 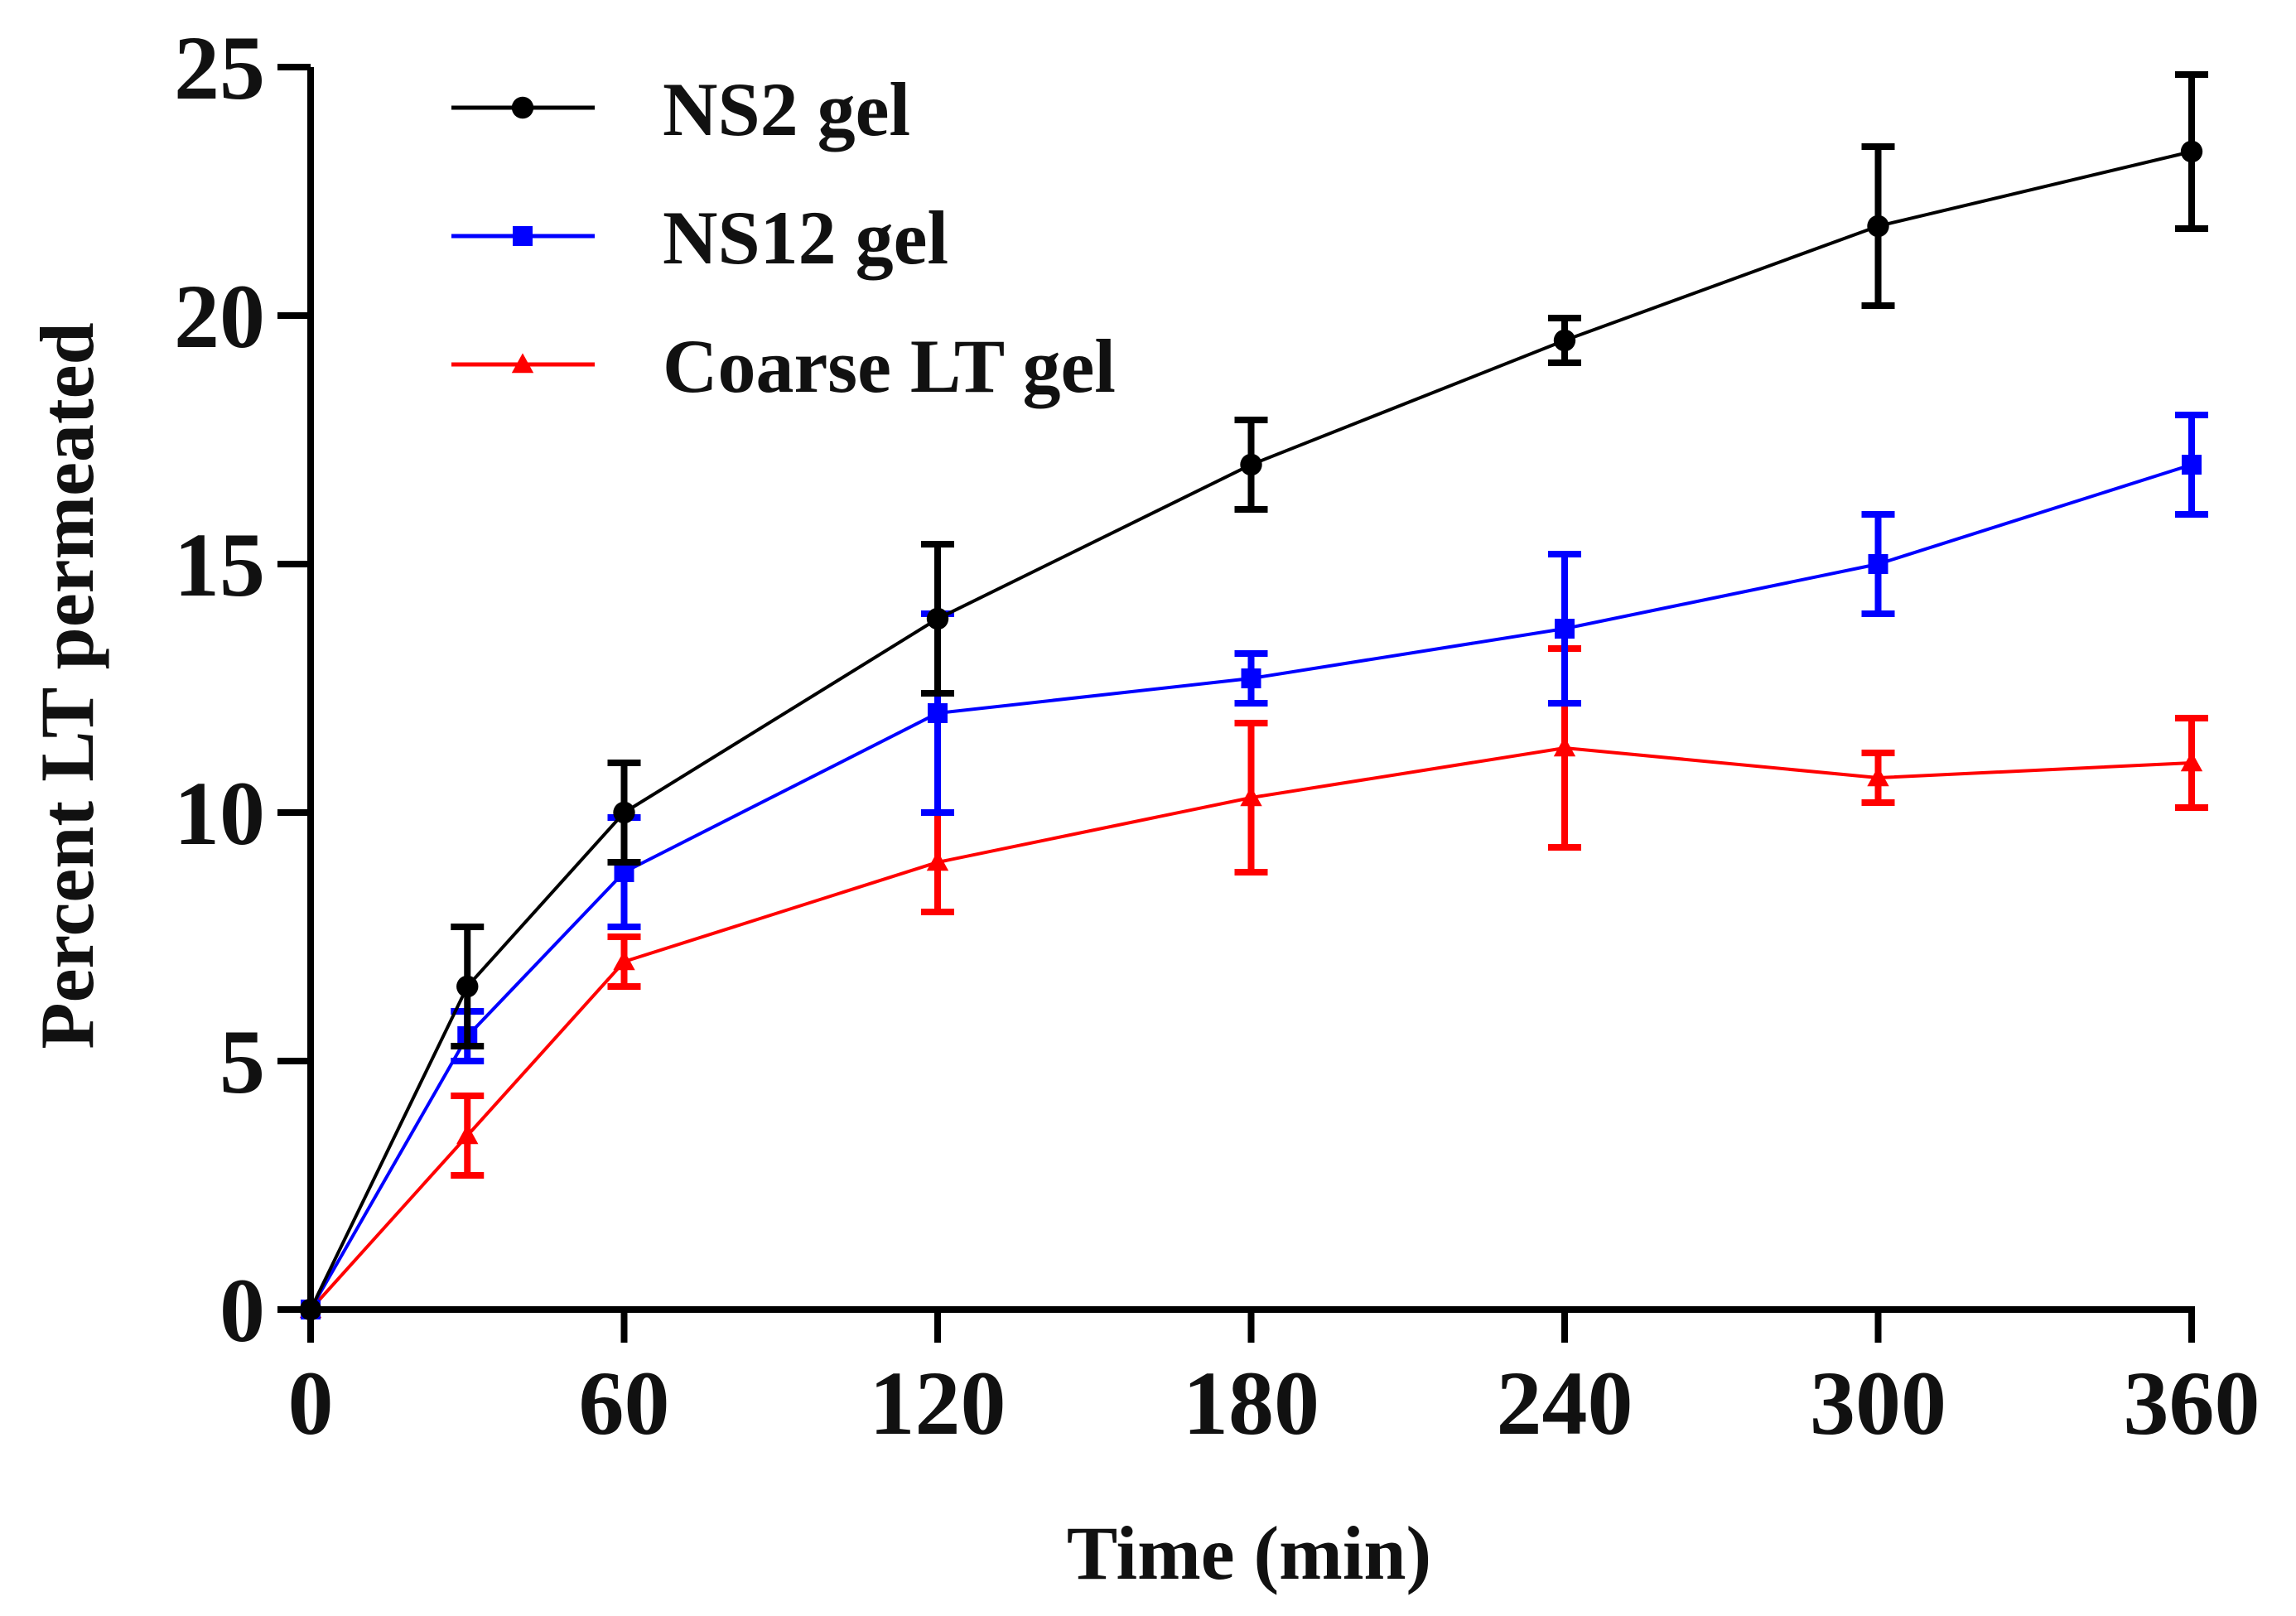 What do you see at coordinates (2192, 1403) in the screenshot?
I see `x-tick-label: 360` at bounding box center [2192, 1403].